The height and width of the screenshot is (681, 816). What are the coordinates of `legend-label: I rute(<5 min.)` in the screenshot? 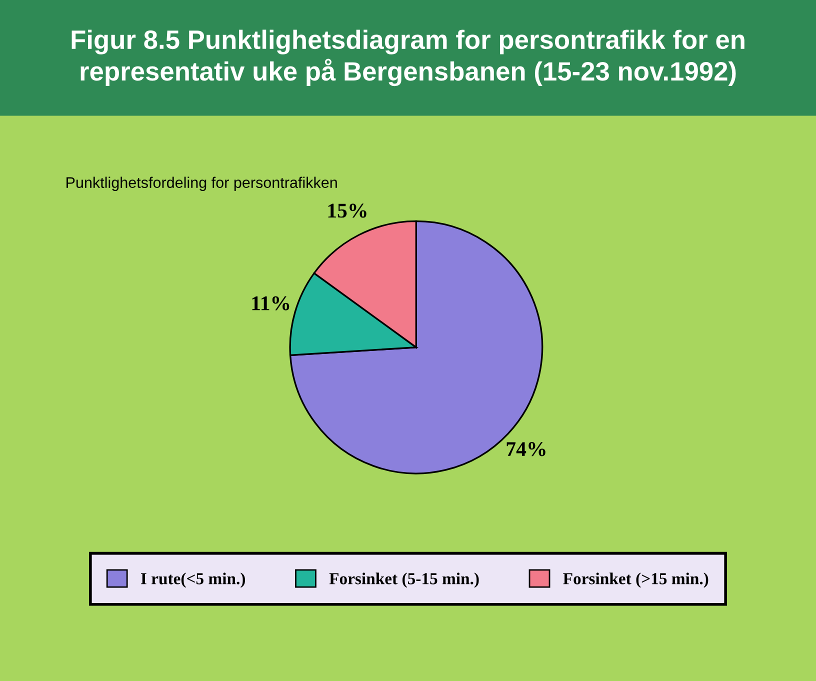 It's located at (193, 580).